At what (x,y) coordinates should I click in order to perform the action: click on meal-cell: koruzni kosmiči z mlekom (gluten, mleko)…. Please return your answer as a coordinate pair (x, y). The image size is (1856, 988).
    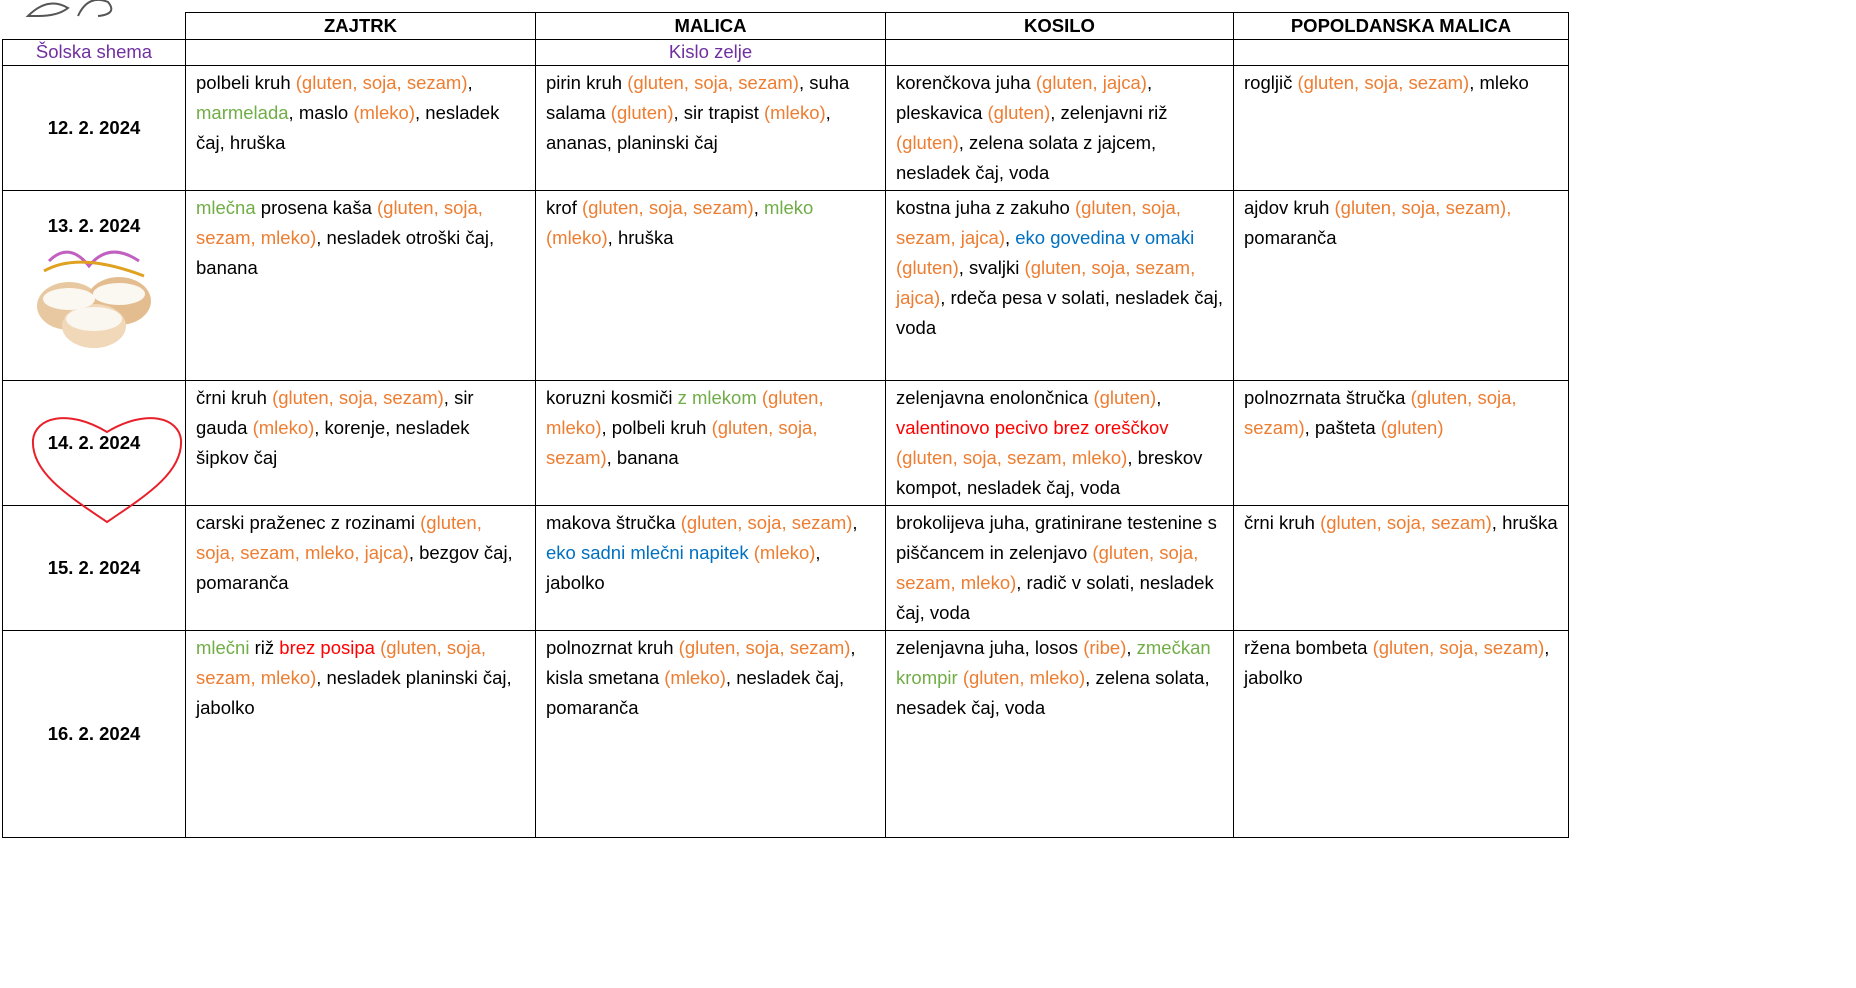
    Looking at the image, I should click on (710, 443).